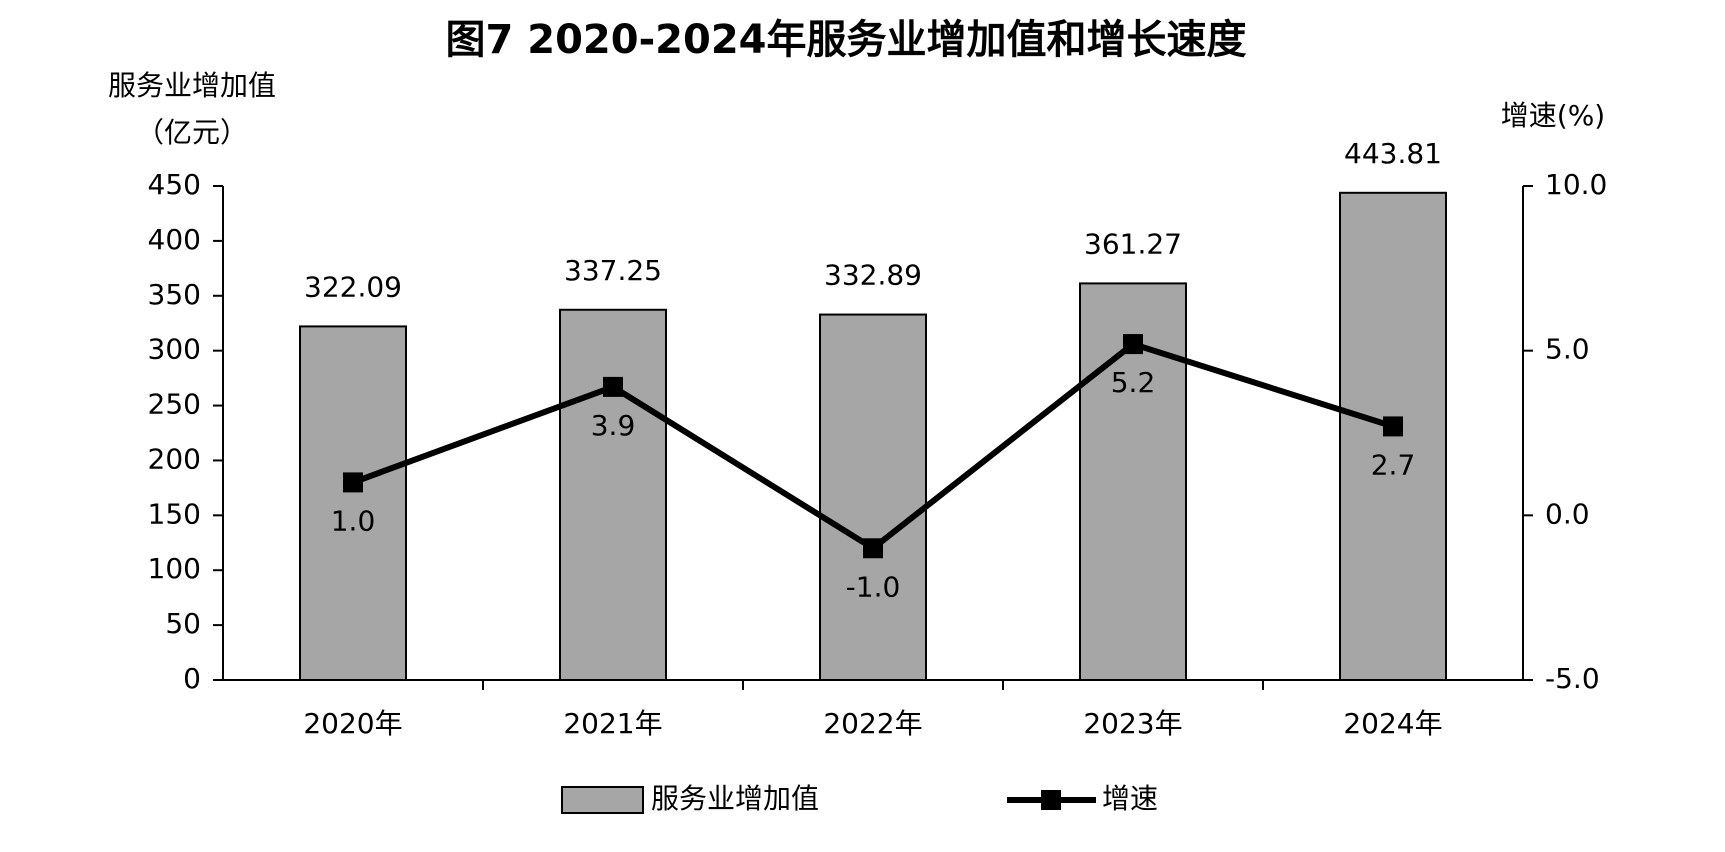 The image size is (1725, 852). Describe the element at coordinates (174, 513) in the screenshot. I see `y-tick-label: 150` at that location.